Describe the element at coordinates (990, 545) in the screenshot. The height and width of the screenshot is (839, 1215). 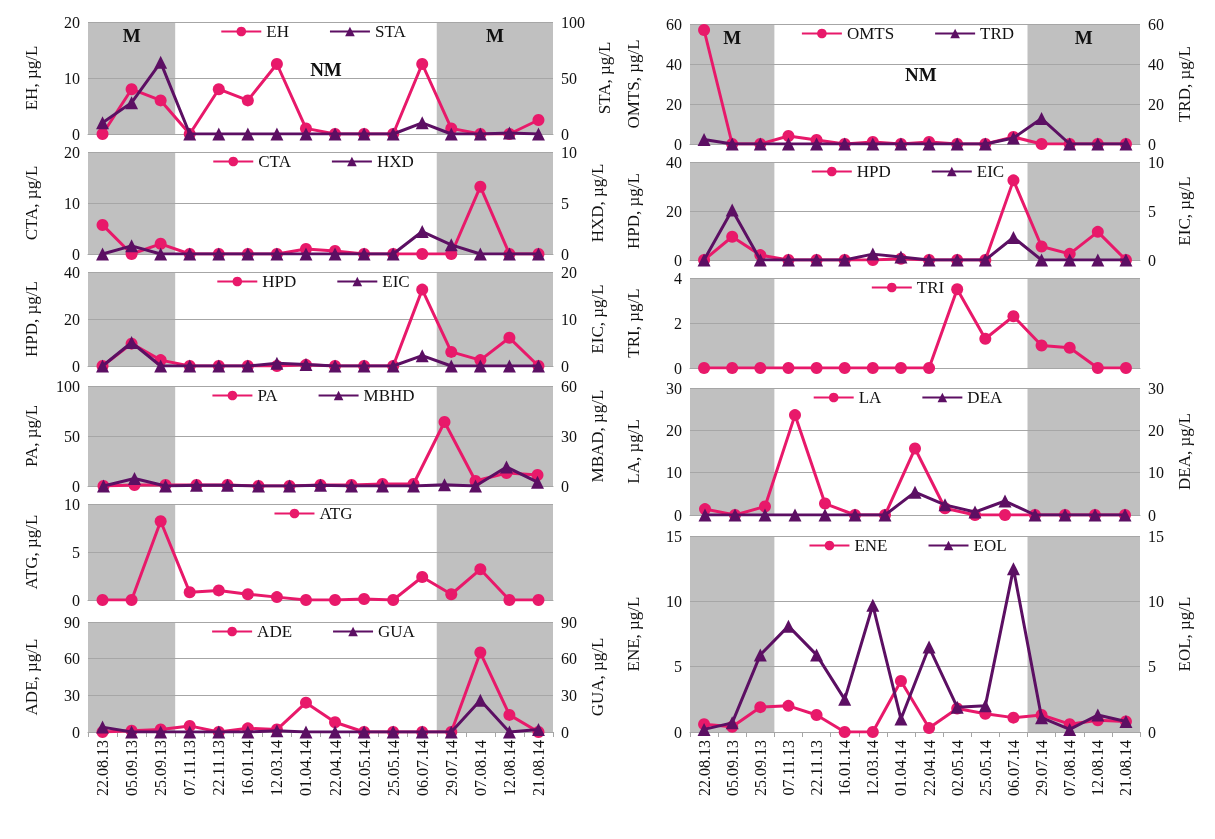
I see `legend-label: EOL` at that location.